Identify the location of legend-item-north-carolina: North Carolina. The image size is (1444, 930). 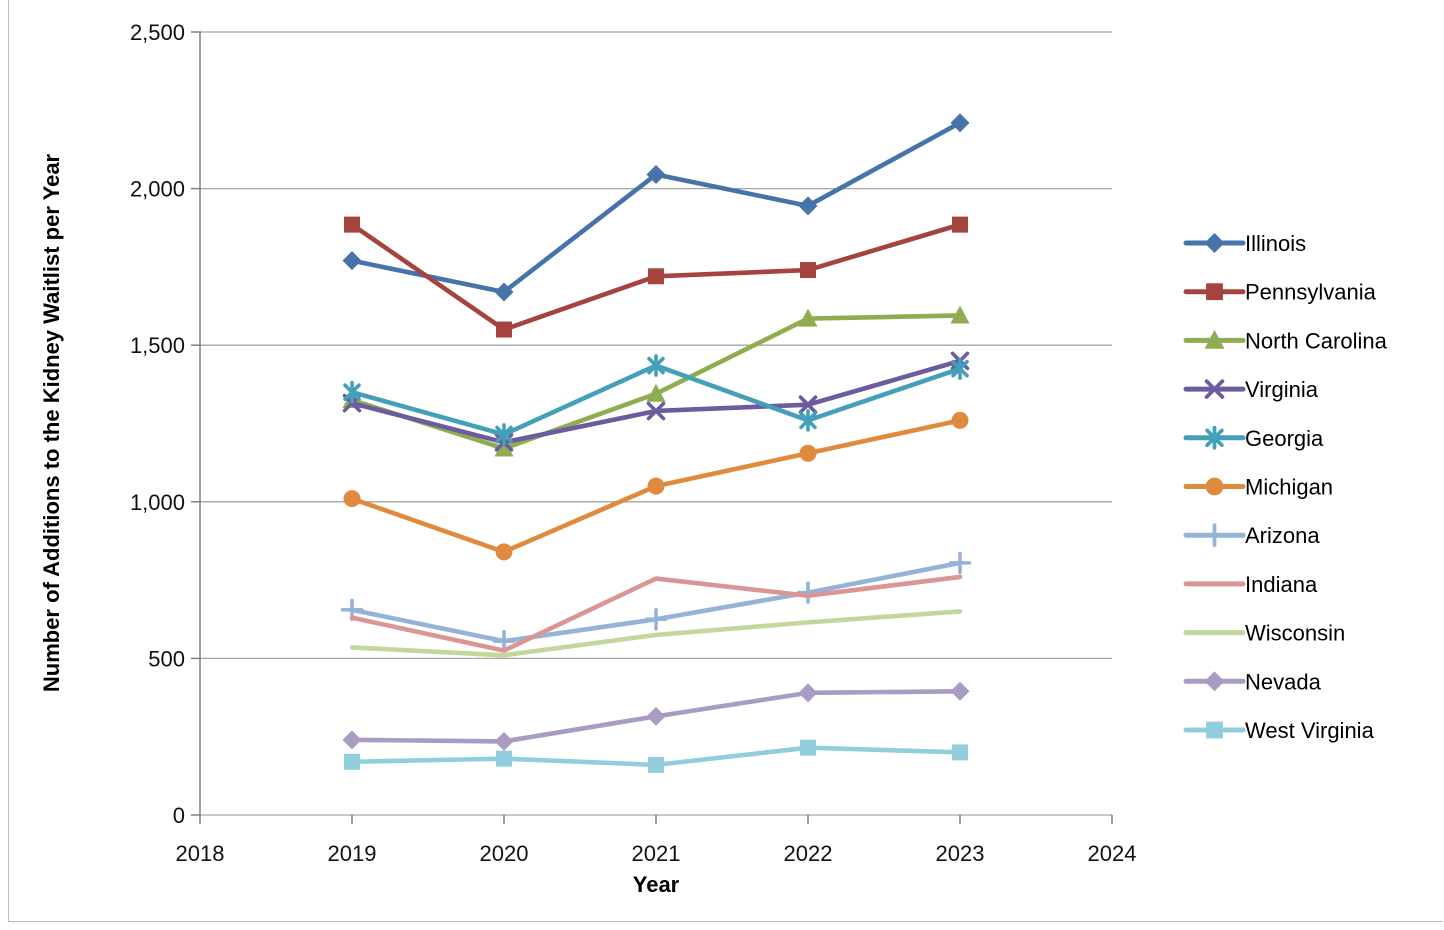
(1285, 340).